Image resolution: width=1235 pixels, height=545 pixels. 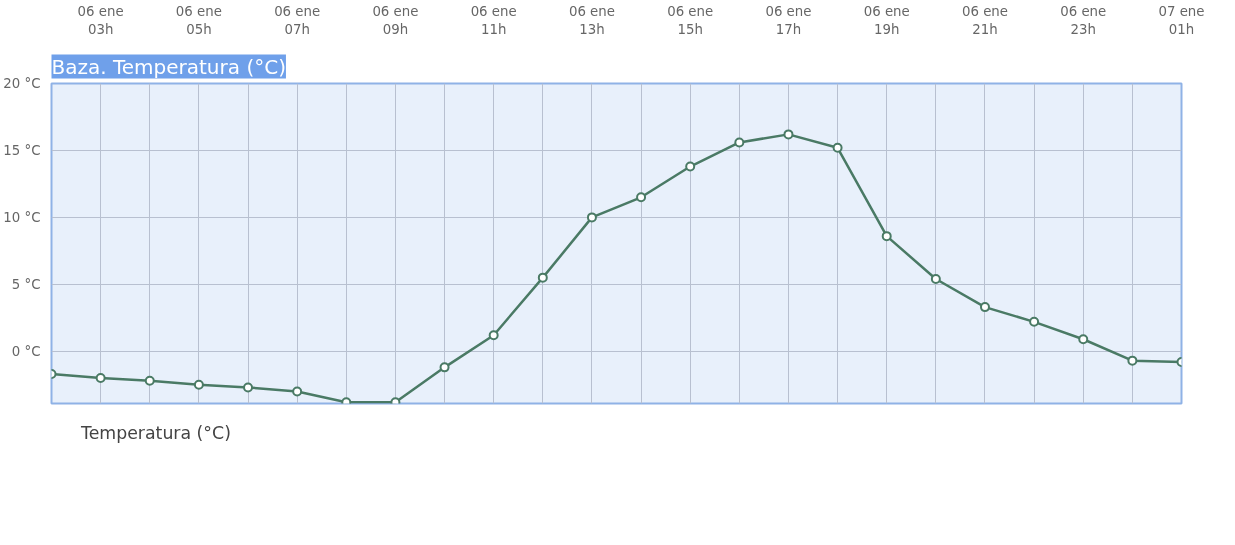 What do you see at coordinates (886, 20) in the screenshot?
I see `x-tick-label: 06 ene 19h` at bounding box center [886, 20].